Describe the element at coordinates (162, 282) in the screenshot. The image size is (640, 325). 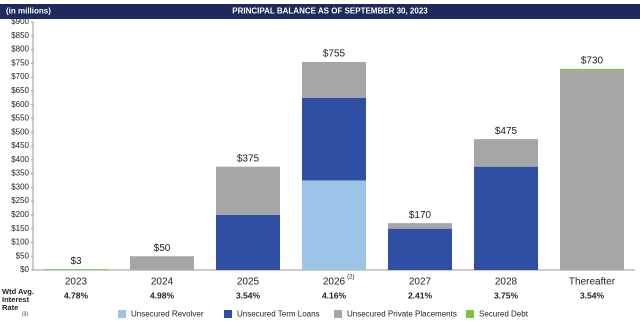
I see `x-tick-label: 2024` at that location.